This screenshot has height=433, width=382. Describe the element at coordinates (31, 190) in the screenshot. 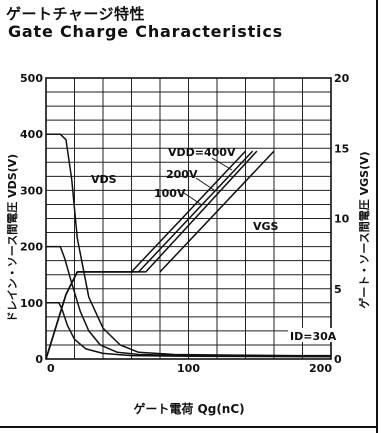

I see `y-left-tick-label: 300` at that location.